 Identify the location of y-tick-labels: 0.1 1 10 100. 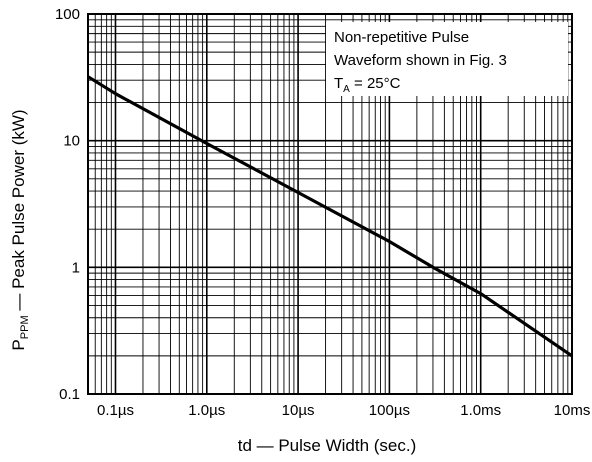
(67, 204).